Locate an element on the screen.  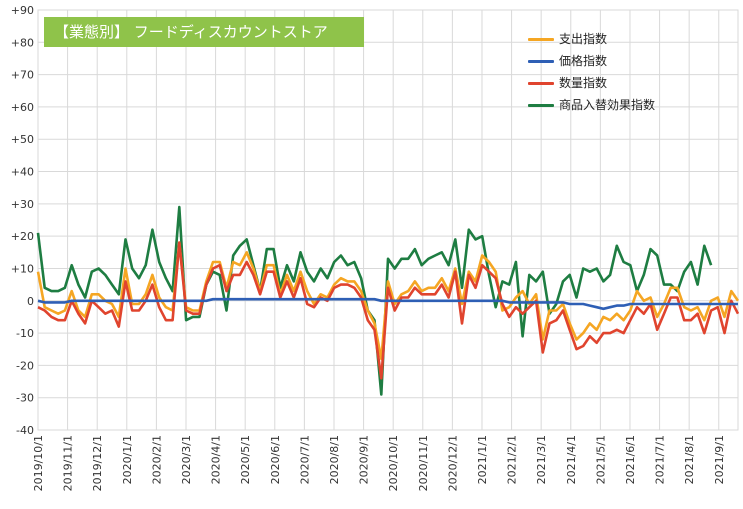
x-tick-label: 2020/7/1 is located at coordinates (304, 459).